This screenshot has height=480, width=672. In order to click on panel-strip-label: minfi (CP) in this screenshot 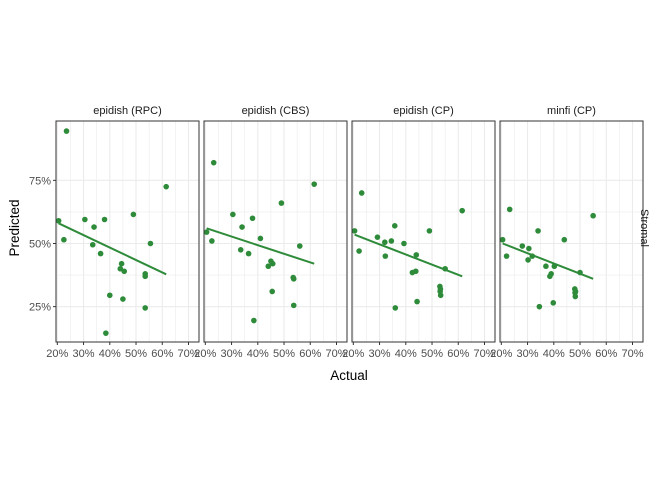, I will do `click(571, 111)`.